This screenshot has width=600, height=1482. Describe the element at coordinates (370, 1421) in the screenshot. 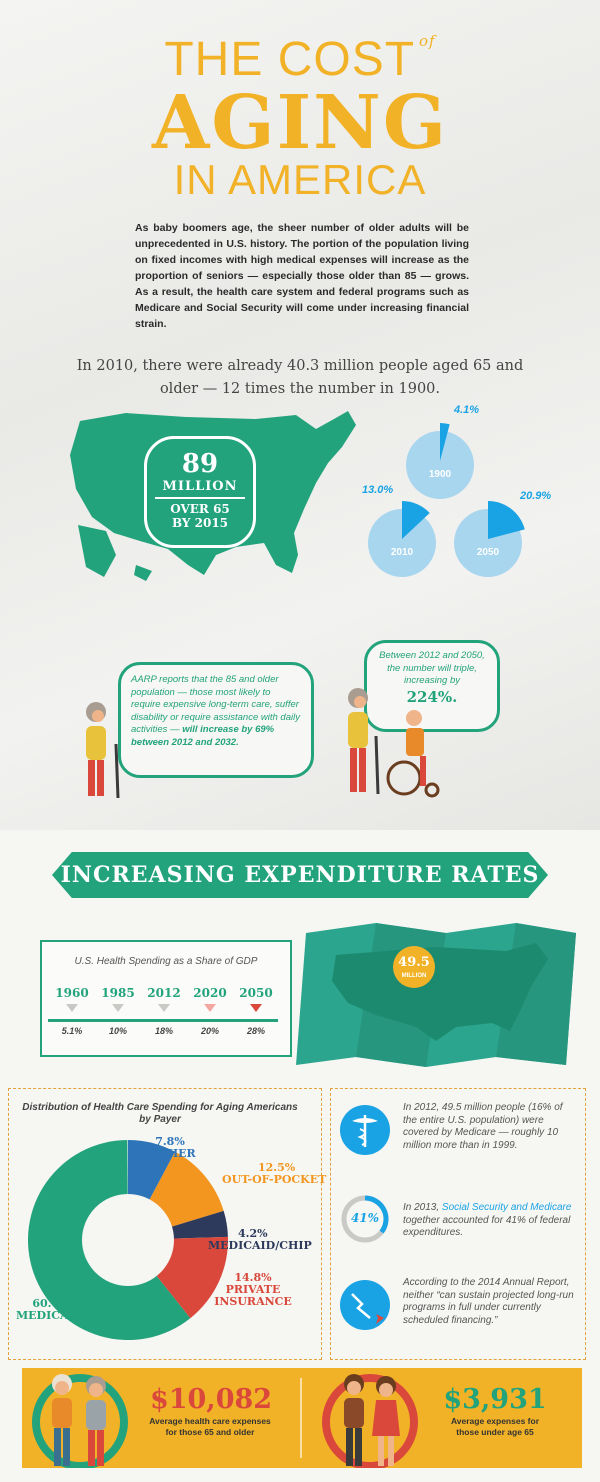

I see `younger-couple-icon` at that location.